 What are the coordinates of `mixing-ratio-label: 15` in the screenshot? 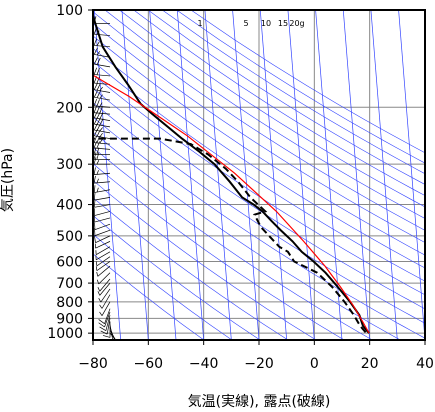 It's located at (283, 23).